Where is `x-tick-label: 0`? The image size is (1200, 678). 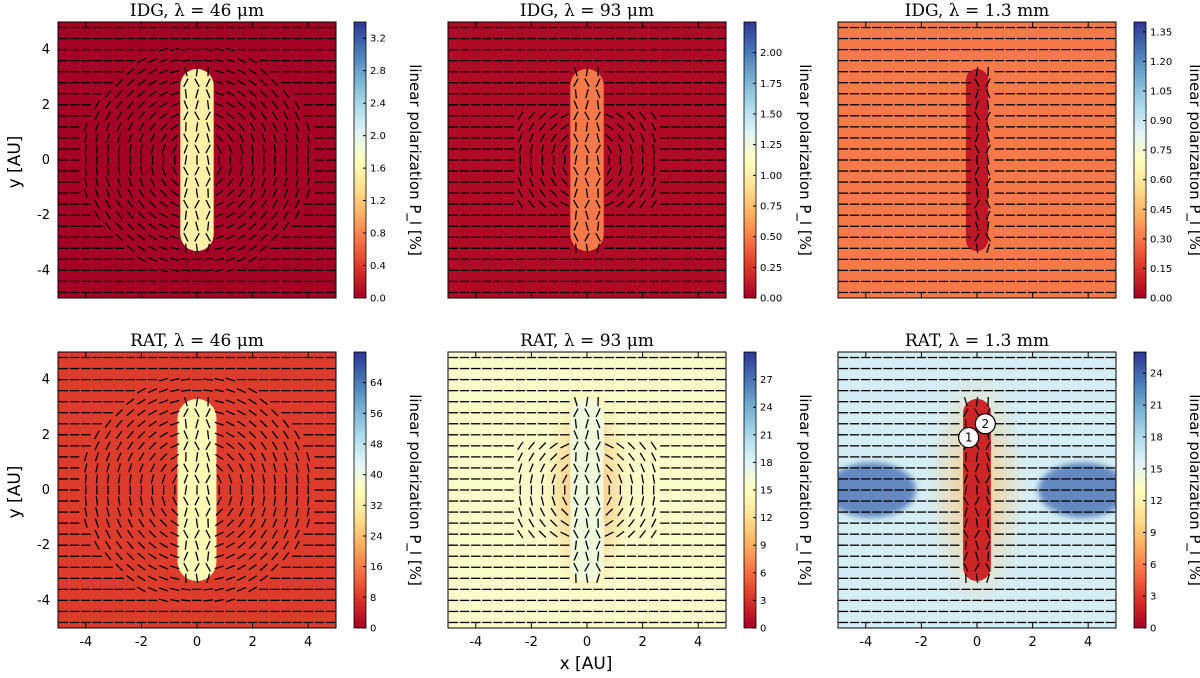 x-tick-label: 0 is located at coordinates (977, 642).